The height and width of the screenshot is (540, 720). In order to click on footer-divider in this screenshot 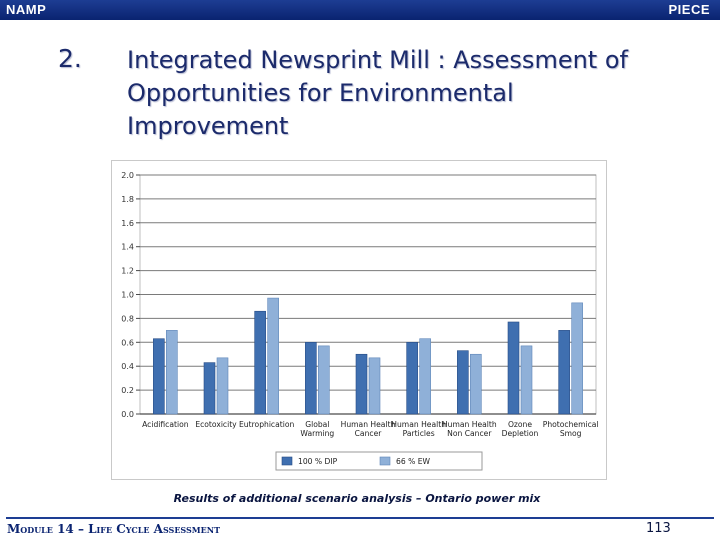, I will do `click(360, 518)`.